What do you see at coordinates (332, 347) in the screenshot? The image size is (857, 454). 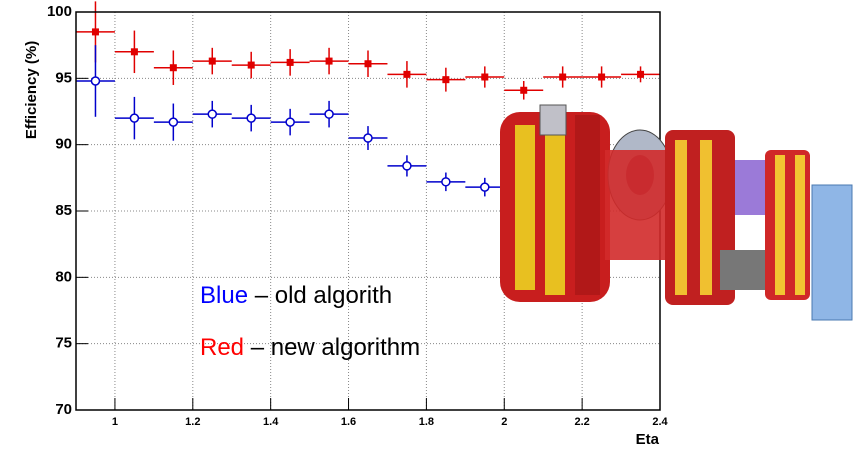 I see `annotation-part: – new algorithm` at bounding box center [332, 347].